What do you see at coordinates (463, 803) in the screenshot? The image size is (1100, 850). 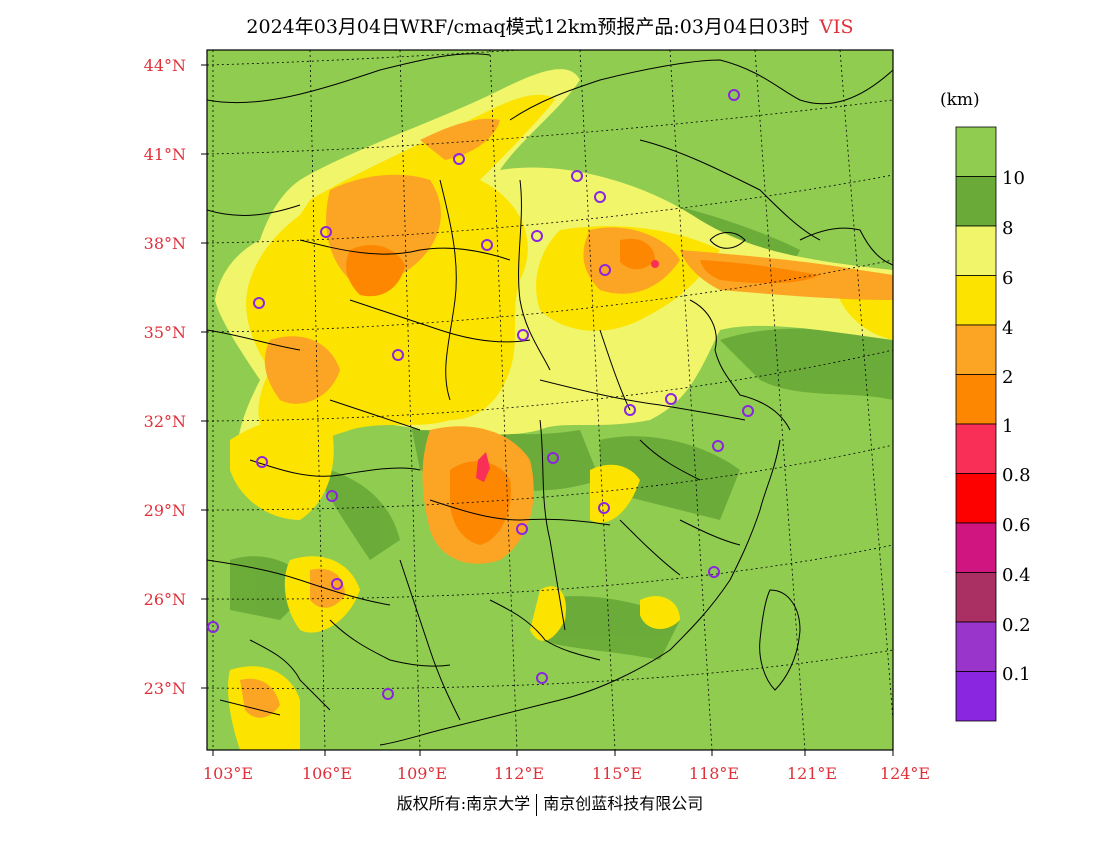 I see `copyright-left: 版权所有:南京大学` at bounding box center [463, 803].